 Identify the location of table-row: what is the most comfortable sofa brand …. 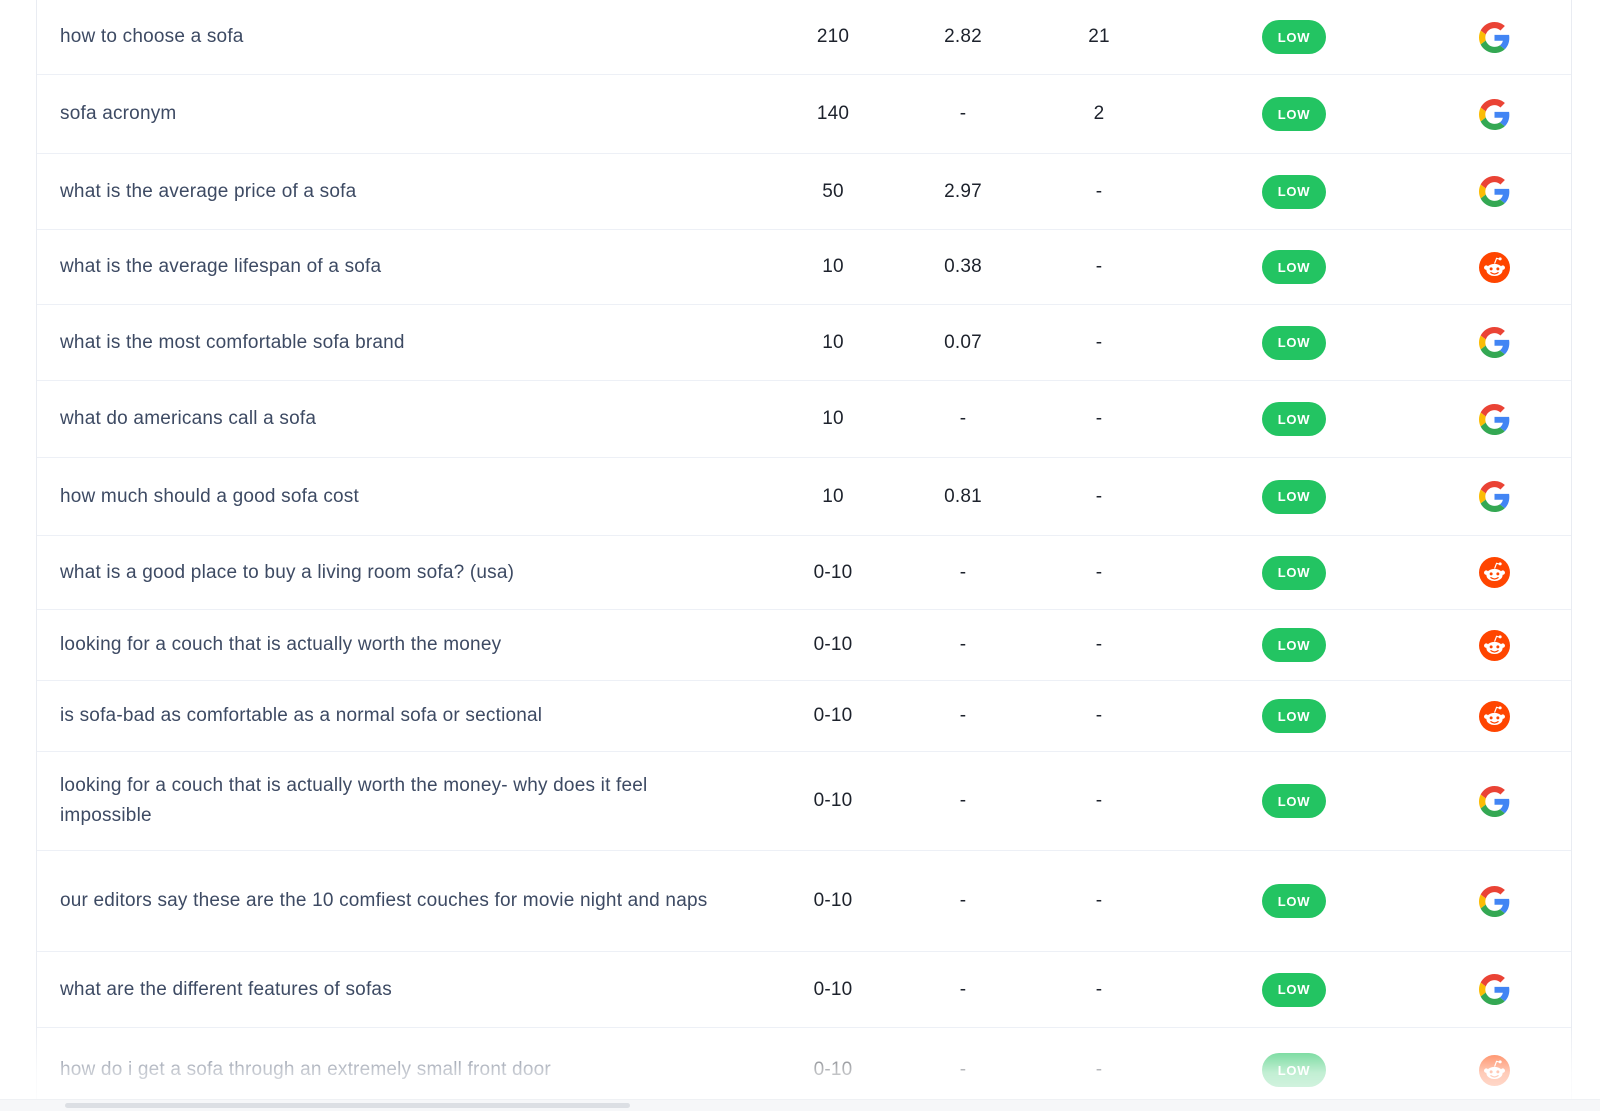
(804, 343).